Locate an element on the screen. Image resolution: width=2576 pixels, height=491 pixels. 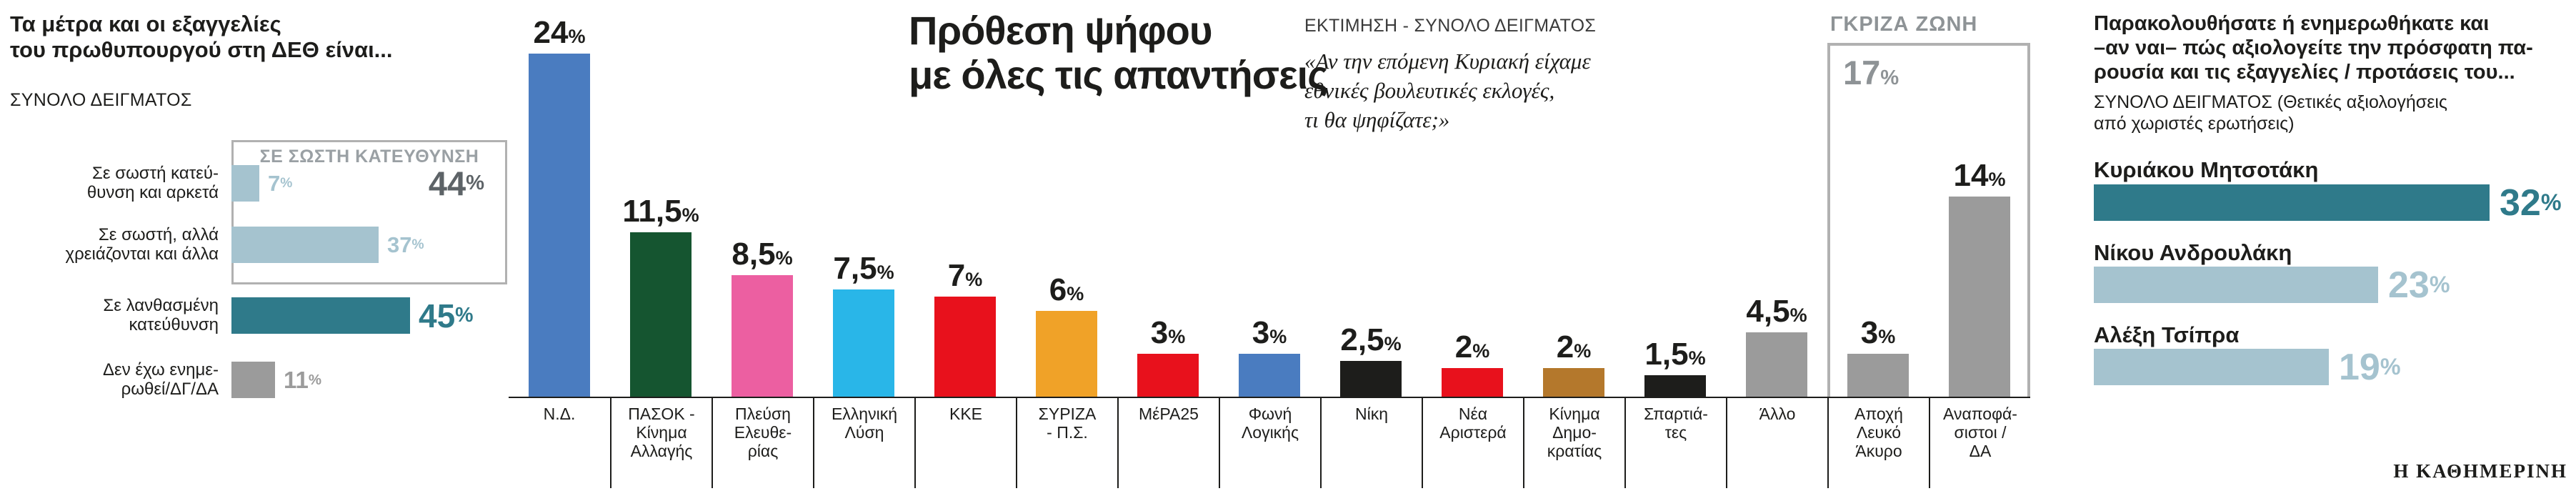
answer-value-label: 37% is located at coordinates (405, 245).